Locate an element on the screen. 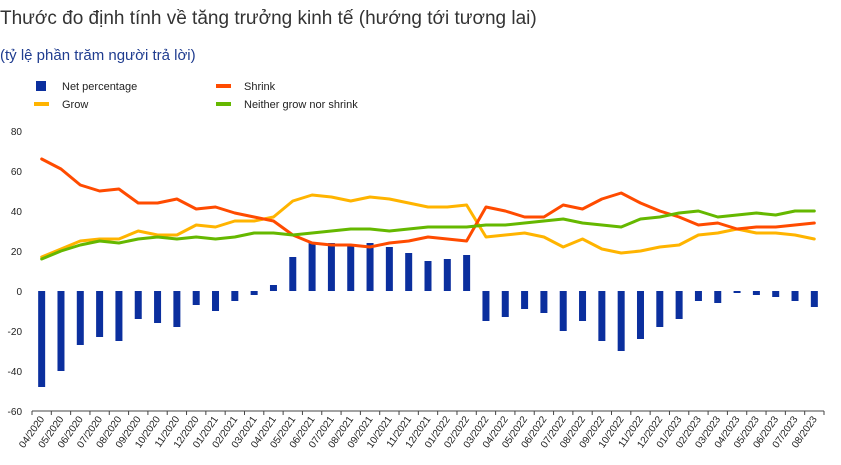 Image resolution: width=841 pixels, height=465 pixels. y-axis: 80 60 40 20 0 -20 -40 -60 is located at coordinates (15, 272).